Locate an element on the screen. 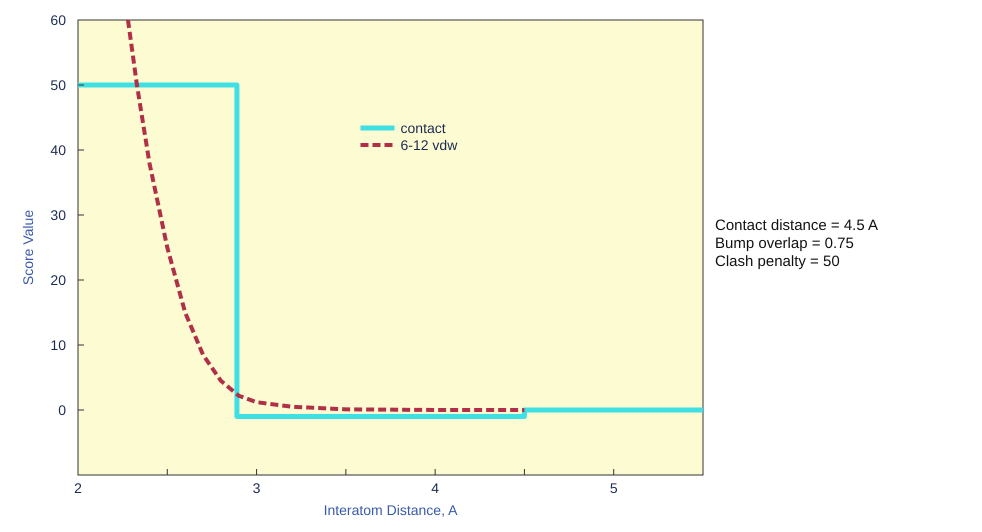 The image size is (982, 532). y-tick-label: 40 is located at coordinates (58, 150).